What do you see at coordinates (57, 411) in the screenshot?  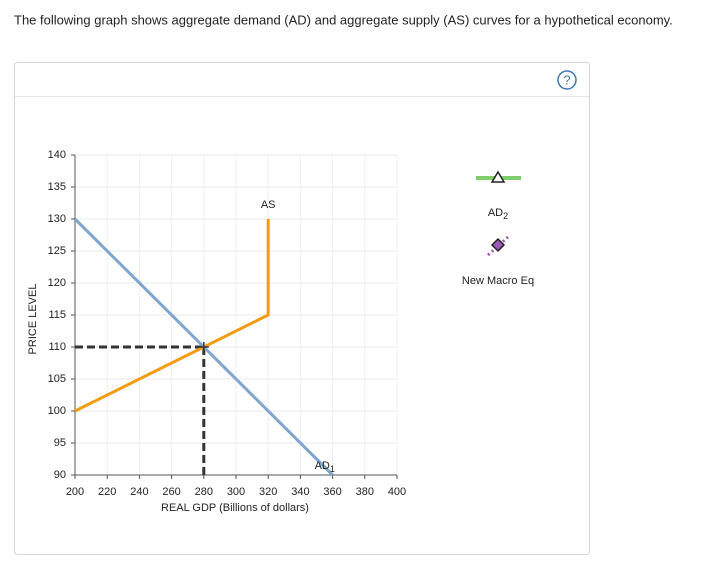 I see `y-tick-label: 100` at bounding box center [57, 411].